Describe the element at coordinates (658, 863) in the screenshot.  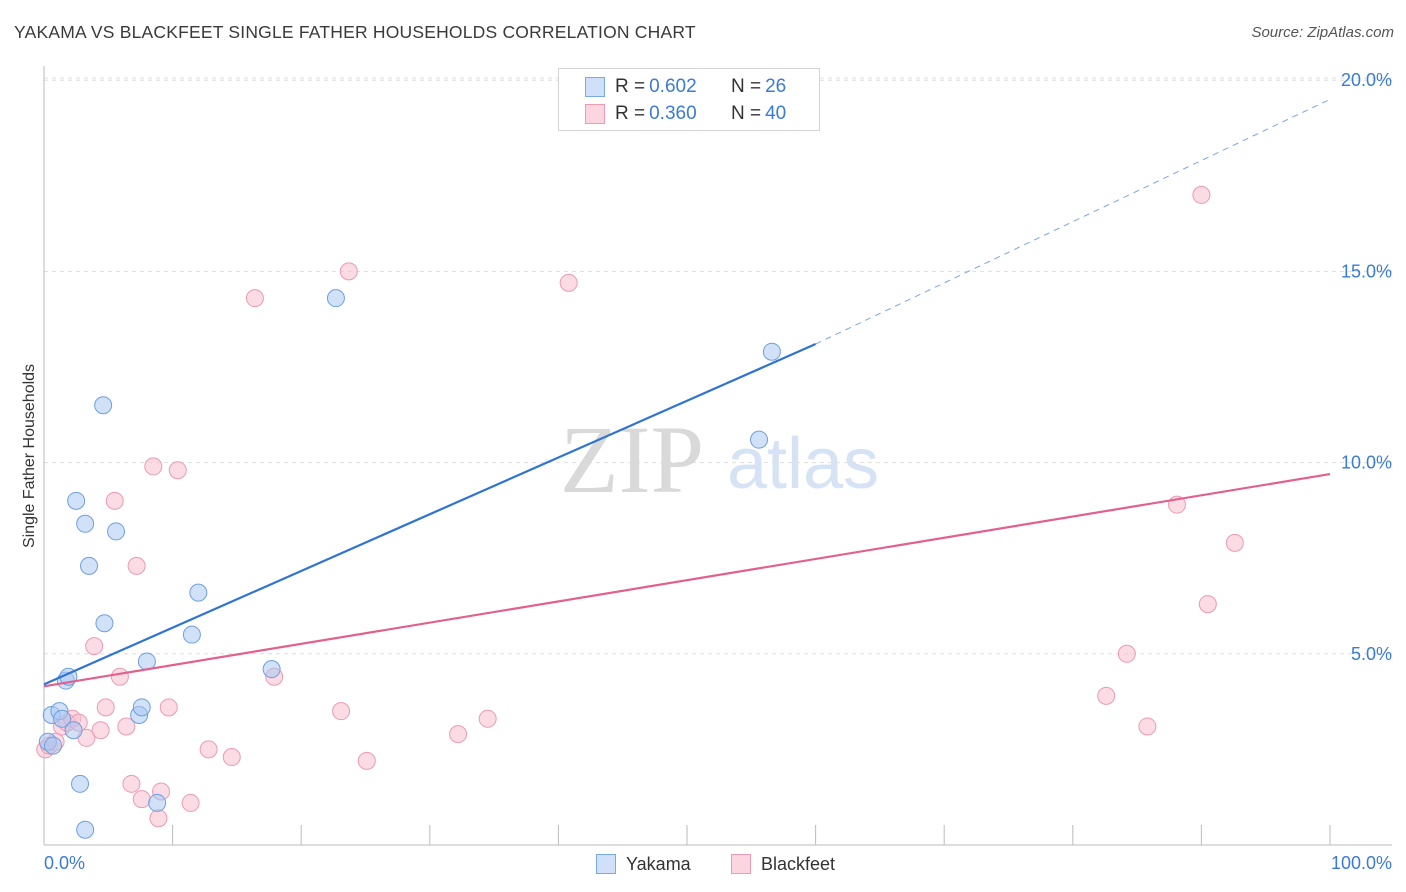
I see `bottom-legend-yakama-label: Yakama` at that location.